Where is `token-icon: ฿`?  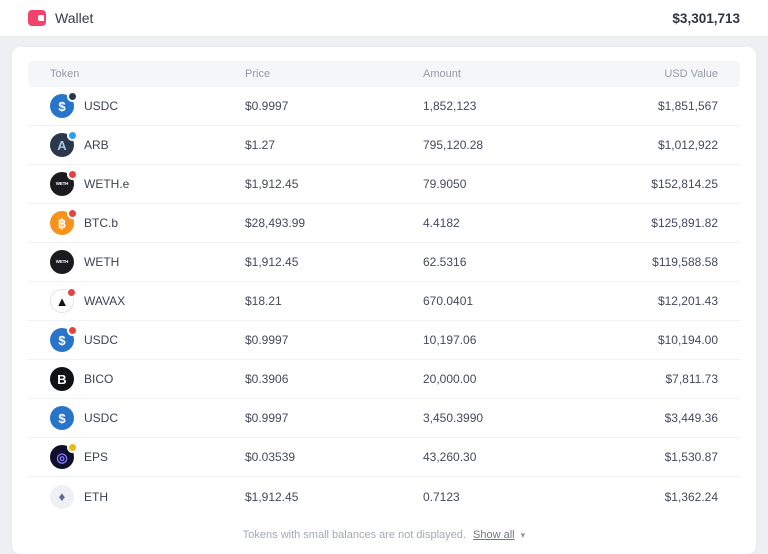
token-icon: ฿ is located at coordinates (64, 221).